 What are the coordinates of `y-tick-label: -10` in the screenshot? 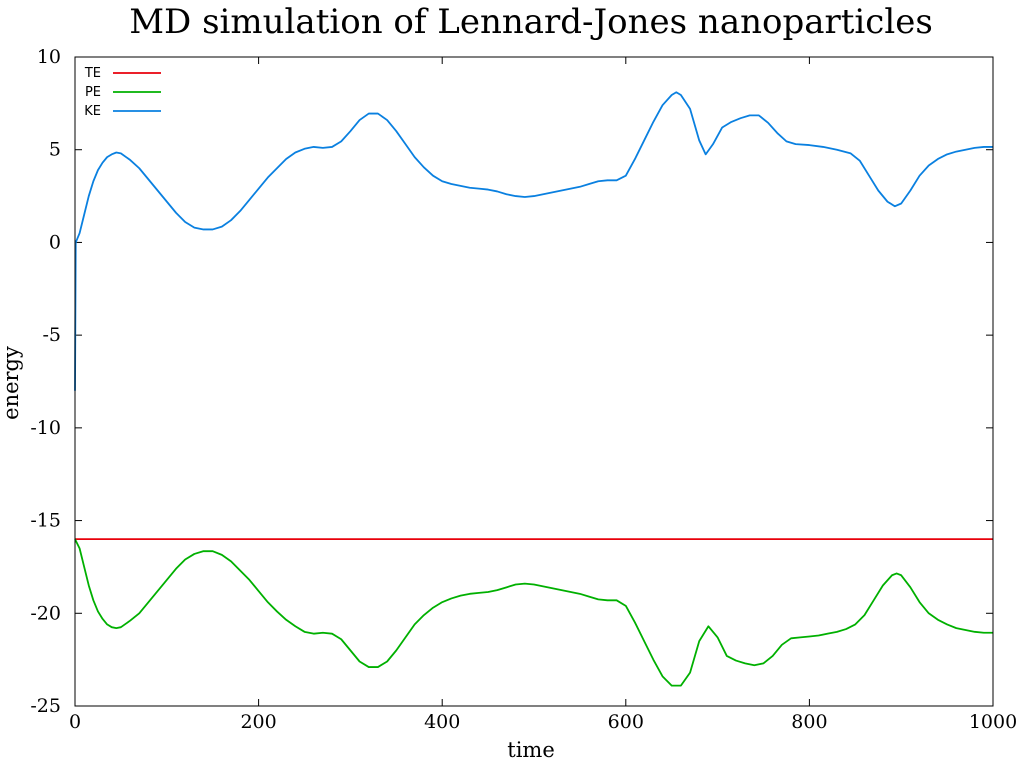 It's located at (45, 428).